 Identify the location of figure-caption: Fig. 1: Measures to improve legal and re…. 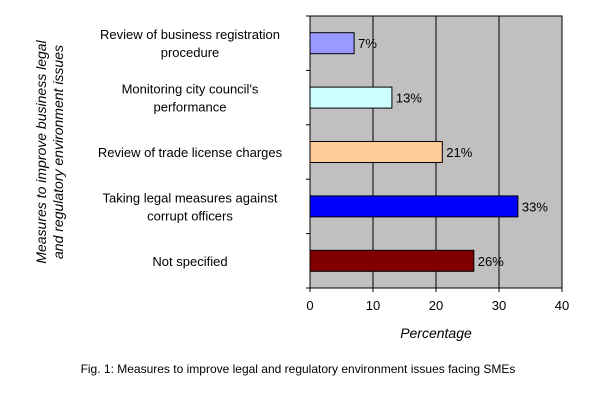
(298, 369).